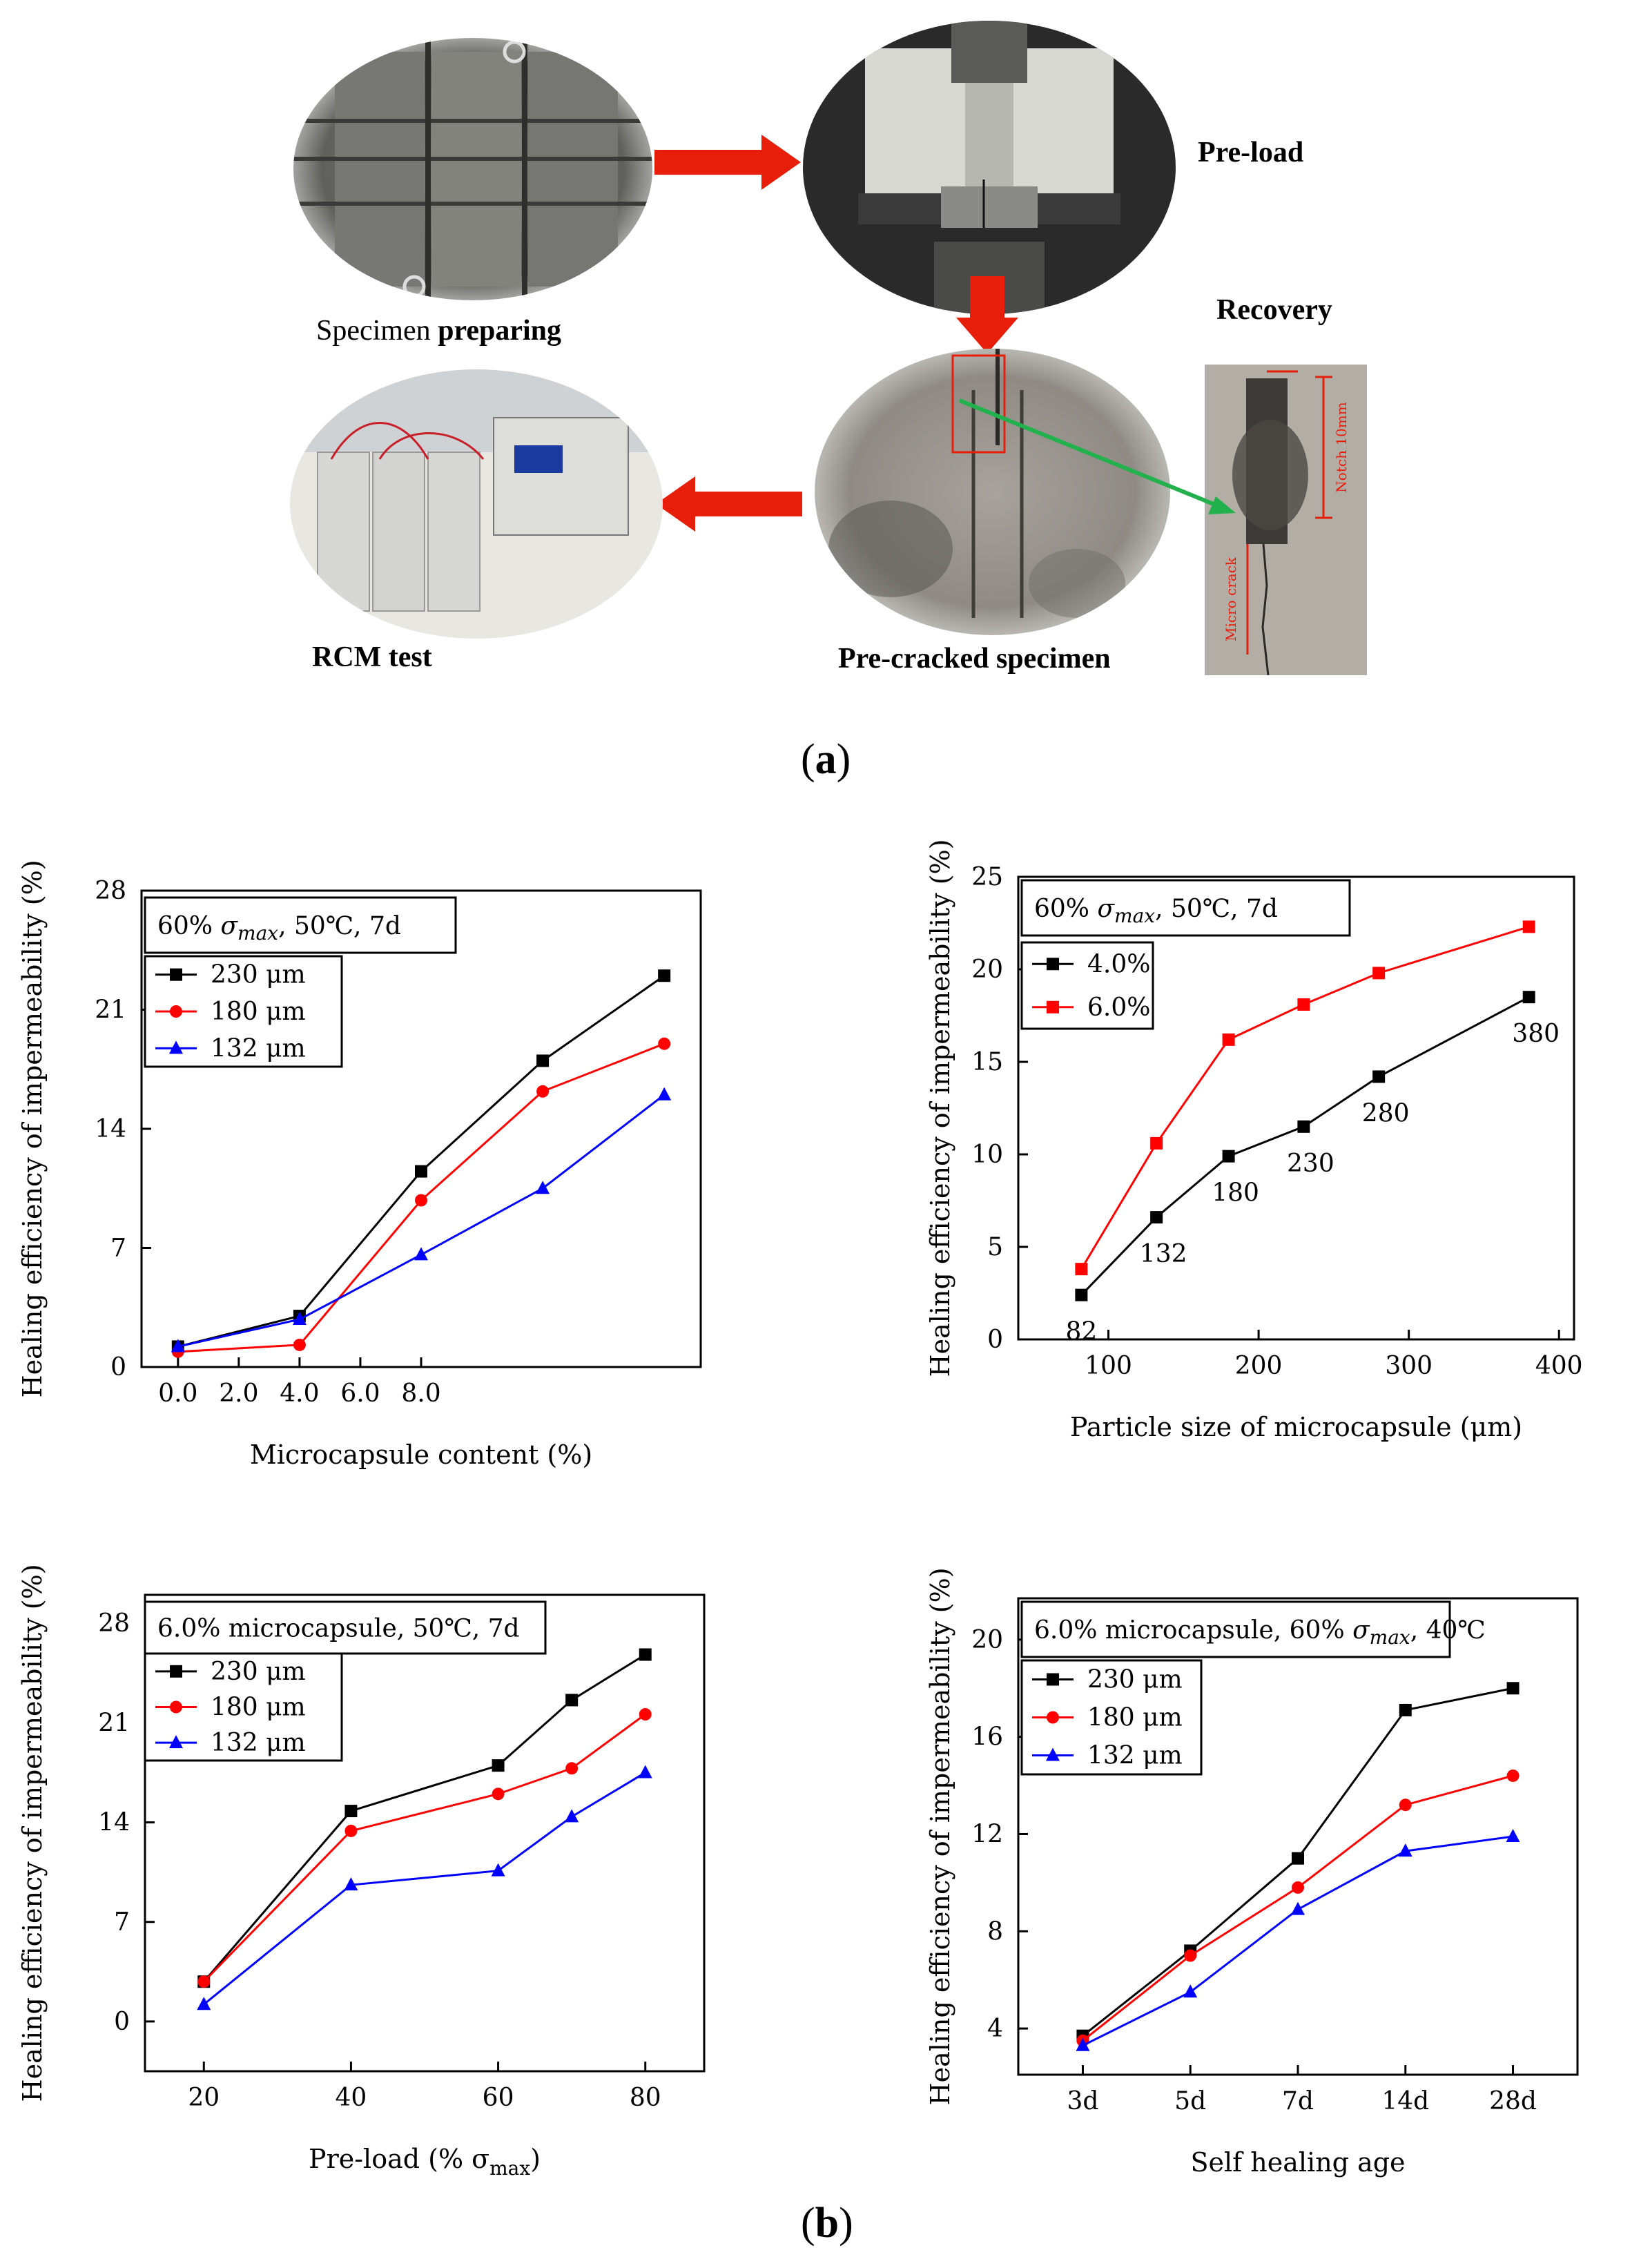 Image resolution: width=1641 pixels, height=2268 pixels. Describe the element at coordinates (1190, 2101) in the screenshot. I see `x-tick-label: 5d` at that location.